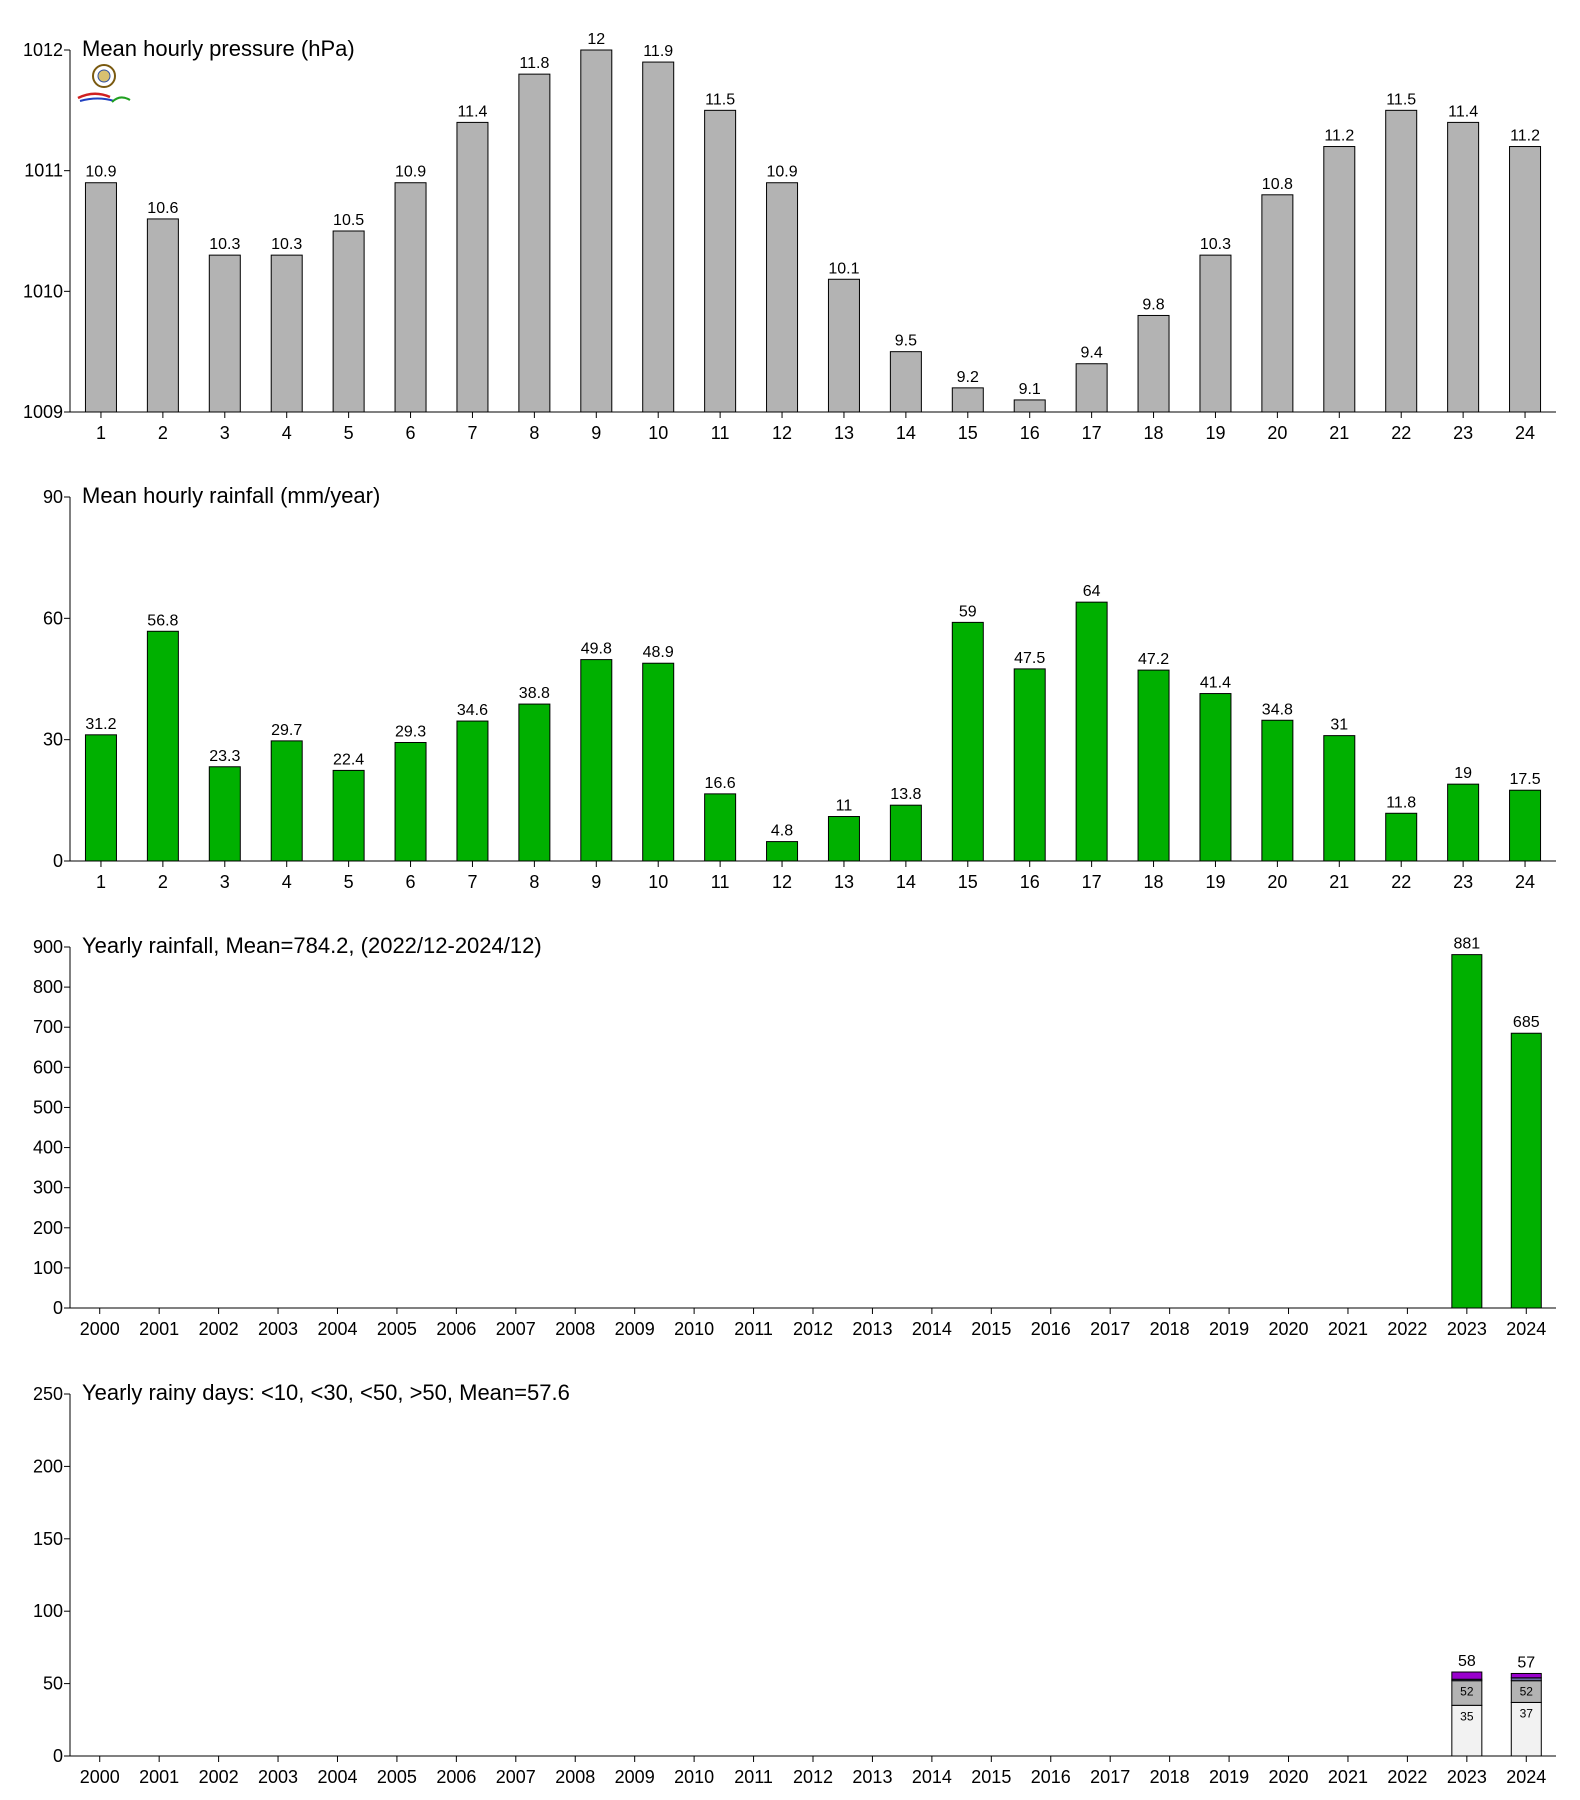 The width and height of the screenshot is (1580, 1800). I want to click on x-tick-label: 2024, so click(1526, 1329).